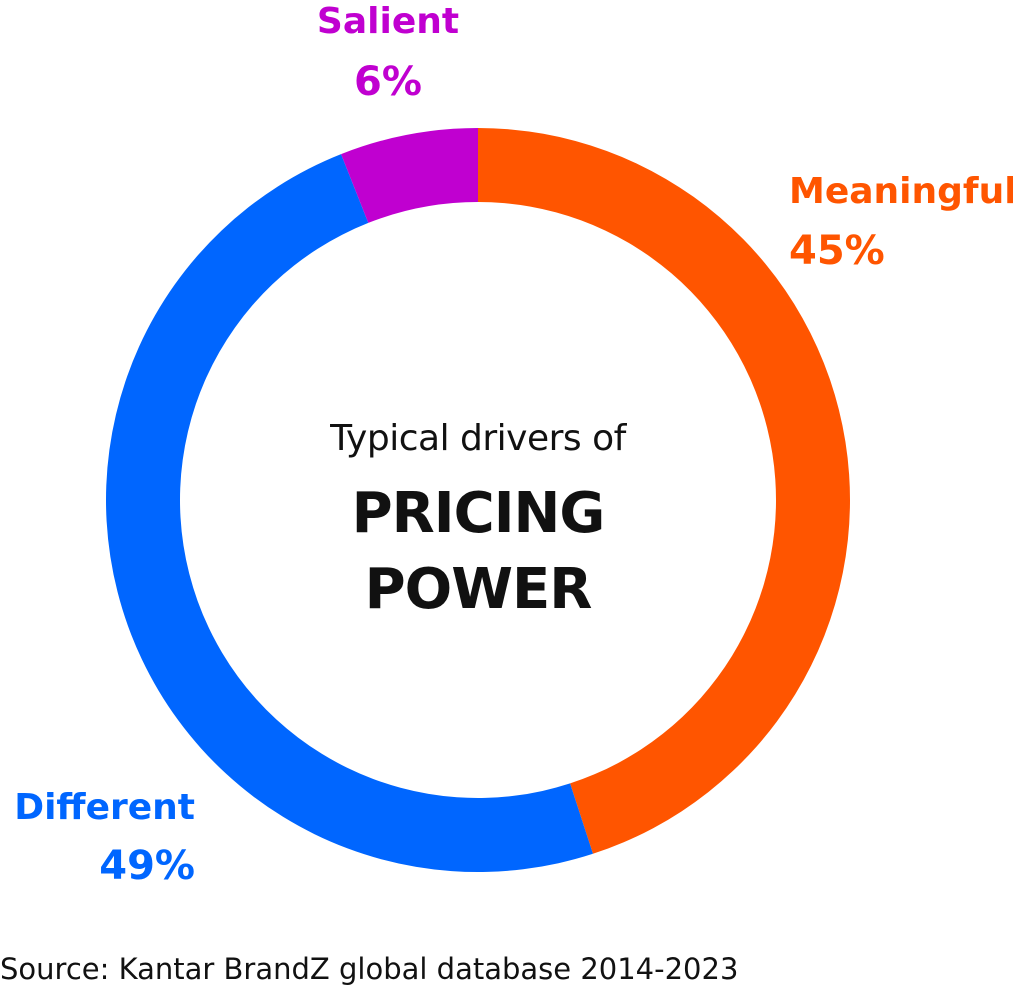  Describe the element at coordinates (409, 175) in the screenshot. I see `slice-salient` at that location.